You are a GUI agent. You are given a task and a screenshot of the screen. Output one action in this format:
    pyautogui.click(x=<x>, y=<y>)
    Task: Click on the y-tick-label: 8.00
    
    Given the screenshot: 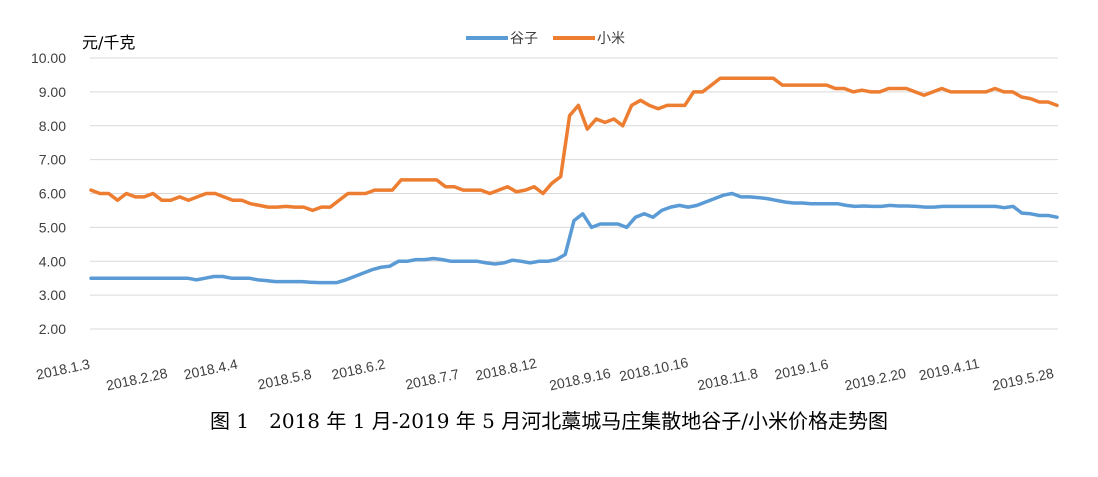 What is the action you would take?
    pyautogui.click(x=52, y=126)
    